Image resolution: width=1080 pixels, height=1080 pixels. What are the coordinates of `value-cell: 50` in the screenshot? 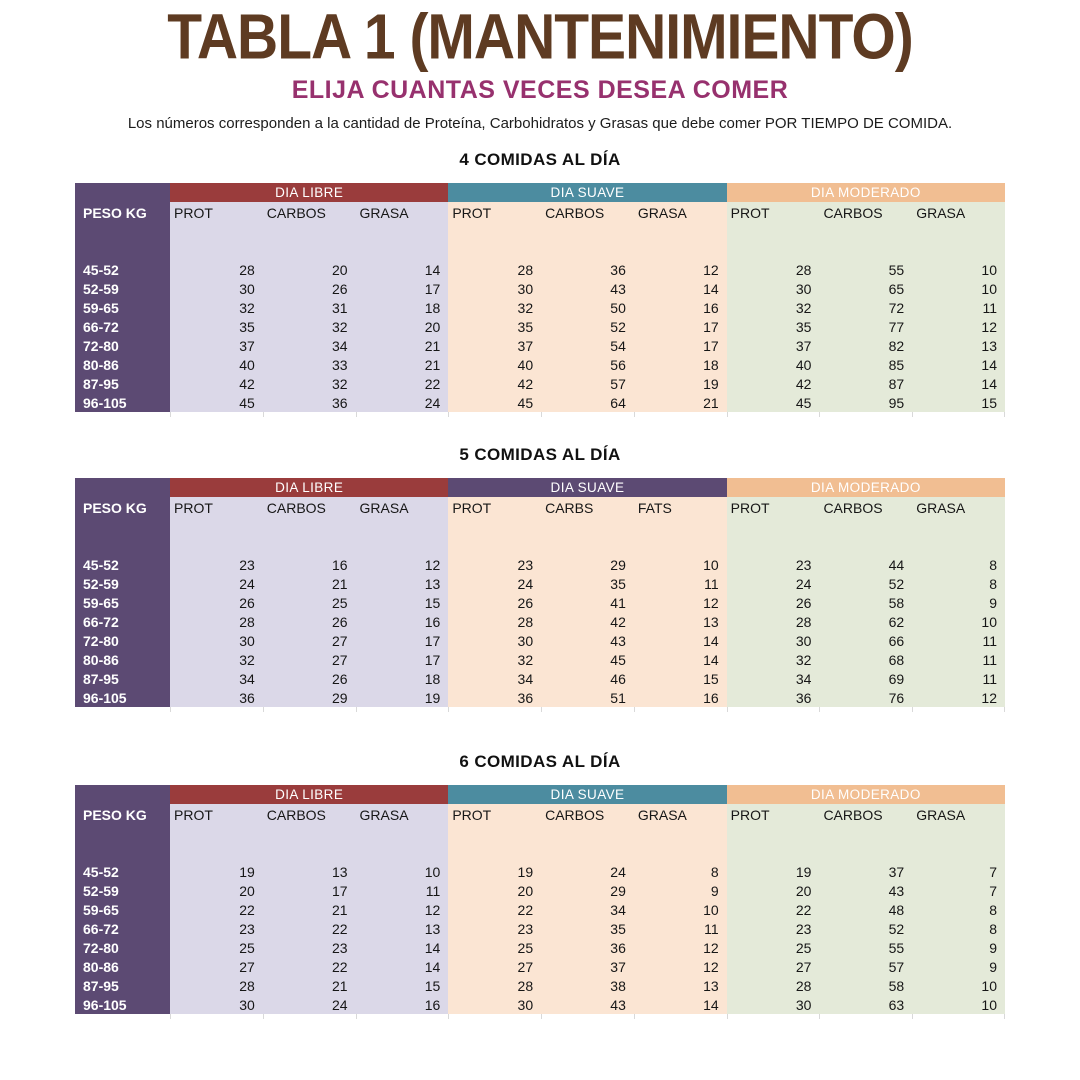 It's located at (618, 307).